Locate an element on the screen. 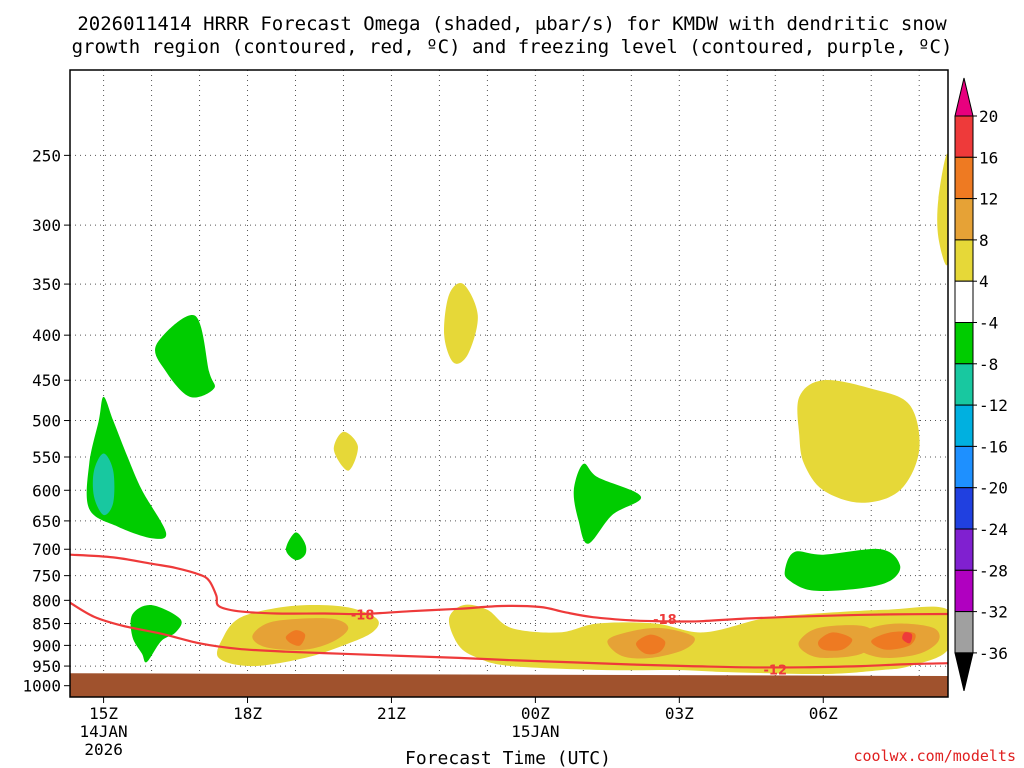 This screenshot has height=768, width=1024. ytick-label-350: 350 is located at coordinates (46, 284).